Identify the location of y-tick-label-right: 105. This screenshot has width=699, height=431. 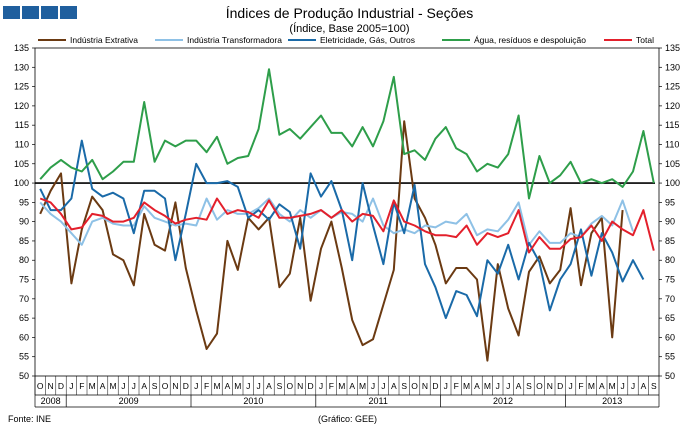
(672, 164).